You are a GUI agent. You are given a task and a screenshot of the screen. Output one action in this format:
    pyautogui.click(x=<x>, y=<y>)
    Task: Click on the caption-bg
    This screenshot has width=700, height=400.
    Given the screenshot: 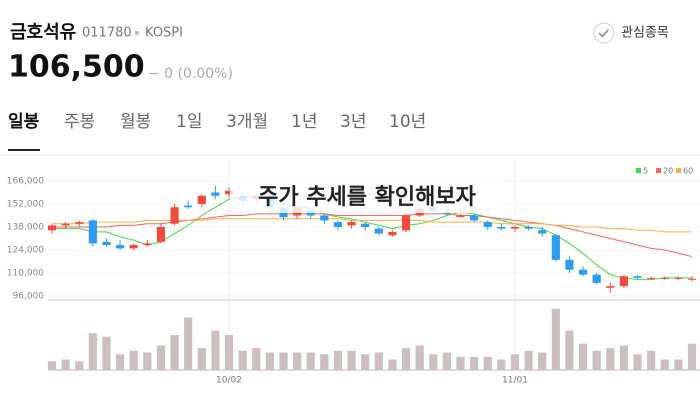 What is the action you would take?
    pyautogui.click(x=365, y=197)
    